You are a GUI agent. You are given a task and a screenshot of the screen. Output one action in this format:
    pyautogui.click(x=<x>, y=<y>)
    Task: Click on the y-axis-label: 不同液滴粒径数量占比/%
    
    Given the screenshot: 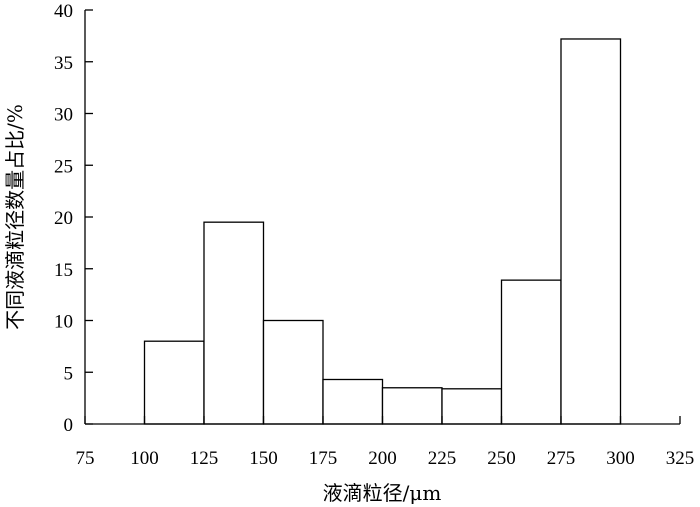 What is the action you would take?
    pyautogui.click(x=15, y=217)
    